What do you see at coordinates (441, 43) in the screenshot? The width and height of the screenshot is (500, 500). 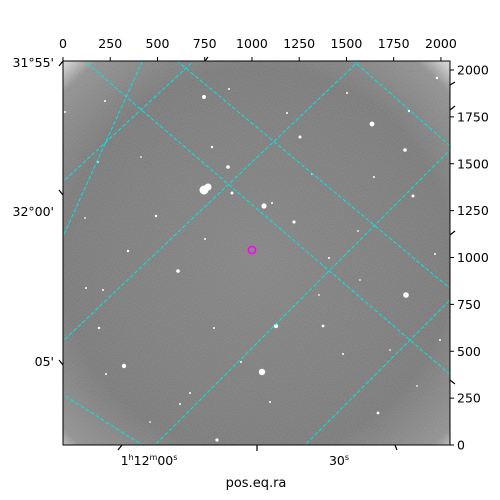 I see `top-axis-tick-label: 2000` at bounding box center [441, 43].